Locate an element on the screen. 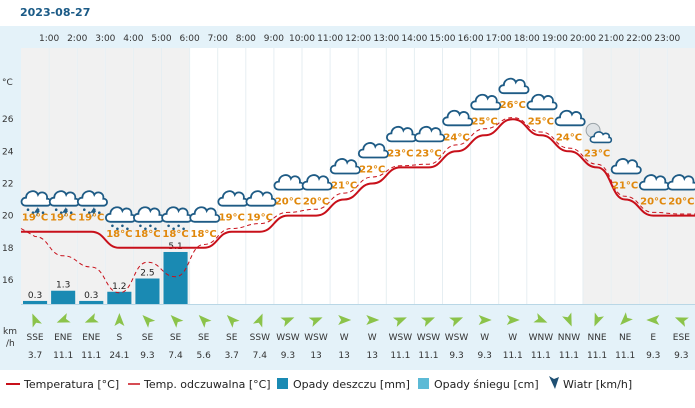 This screenshot has width=695, height=408. wind-direction: NNE is located at coordinates (596, 338).